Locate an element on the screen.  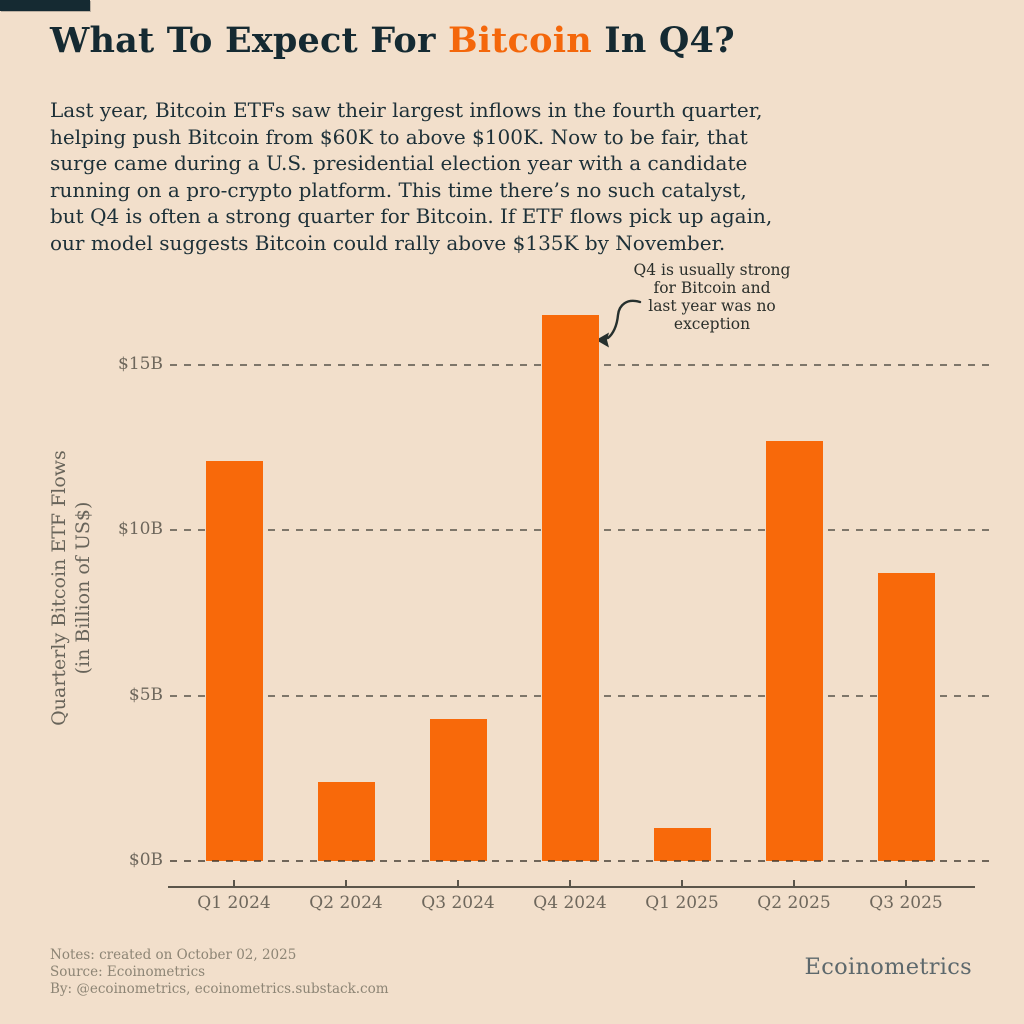
x-axis-label-q1-2025: Q1 2025 is located at coordinates (682, 903).